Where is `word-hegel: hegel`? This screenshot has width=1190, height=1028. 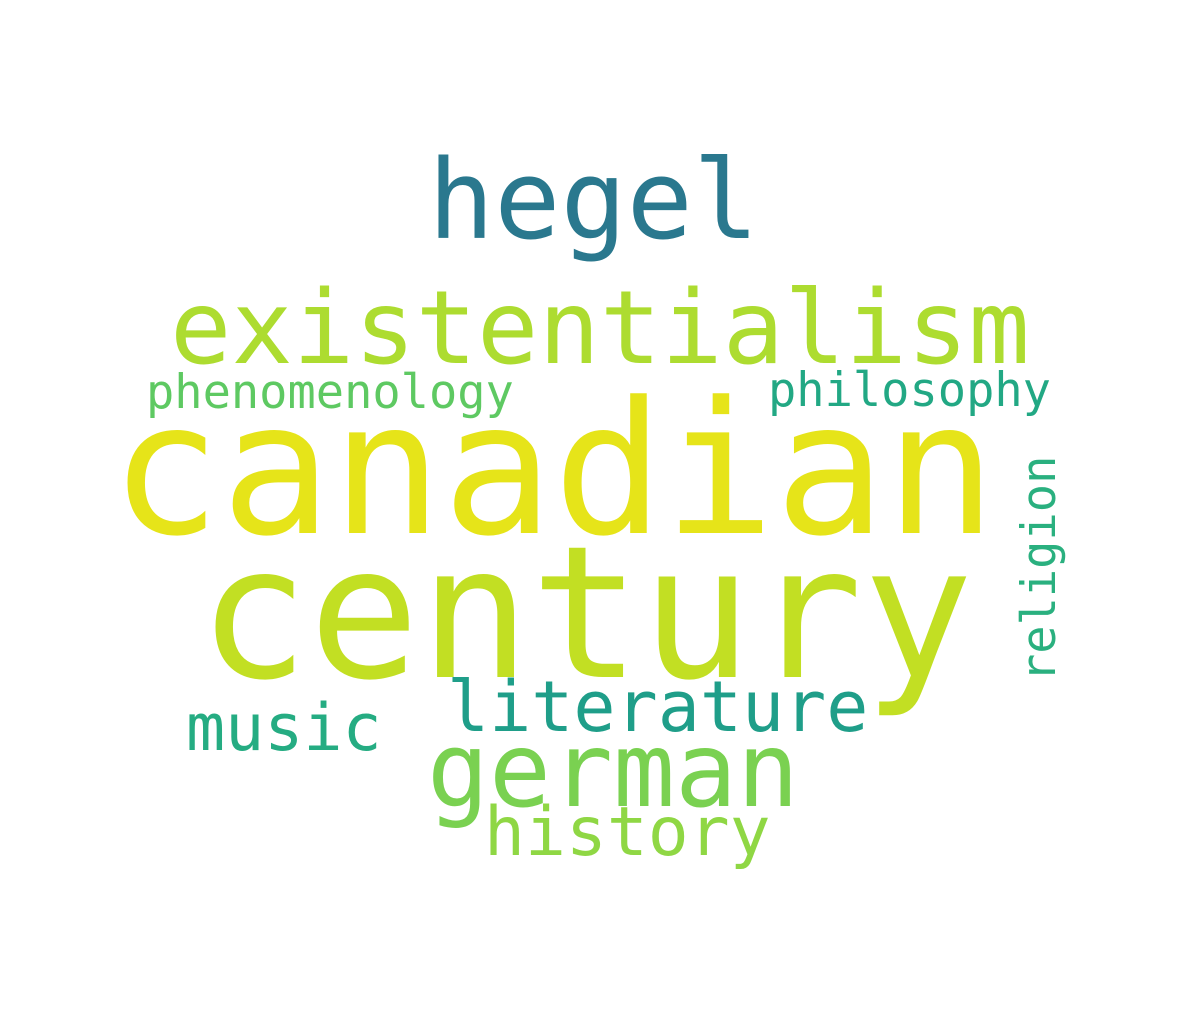 word-hegel: hegel is located at coordinates (594, 200).